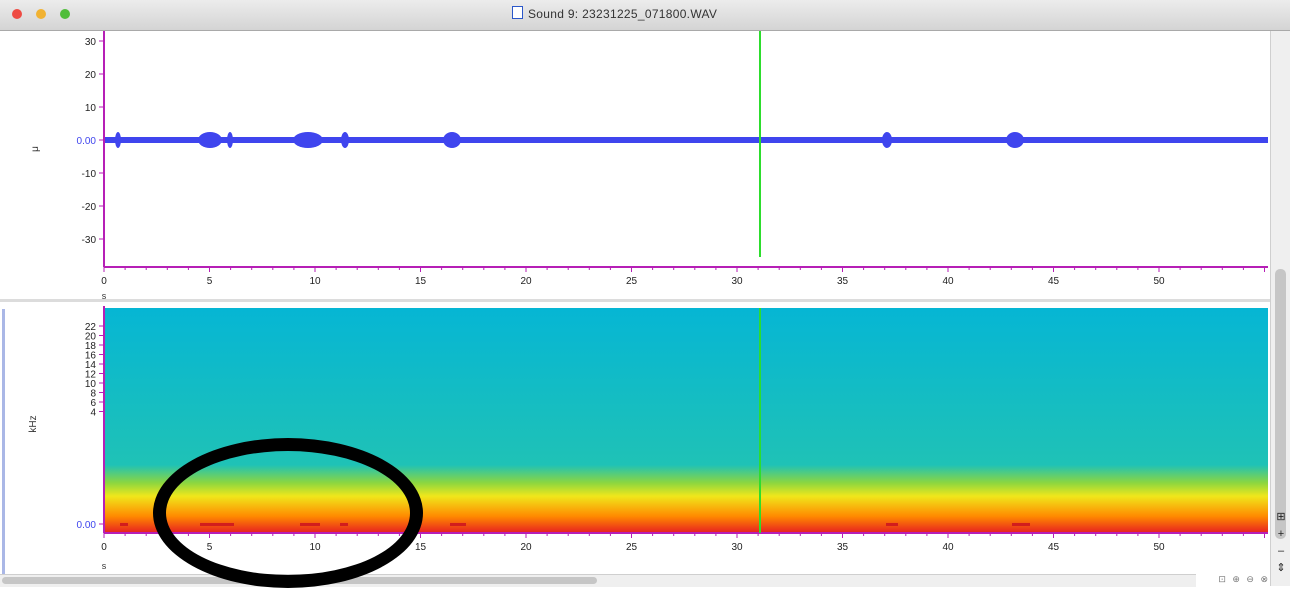 The height and width of the screenshot is (591, 1290). I want to click on spectrogram-y-tick-label: 4, so click(93, 413).